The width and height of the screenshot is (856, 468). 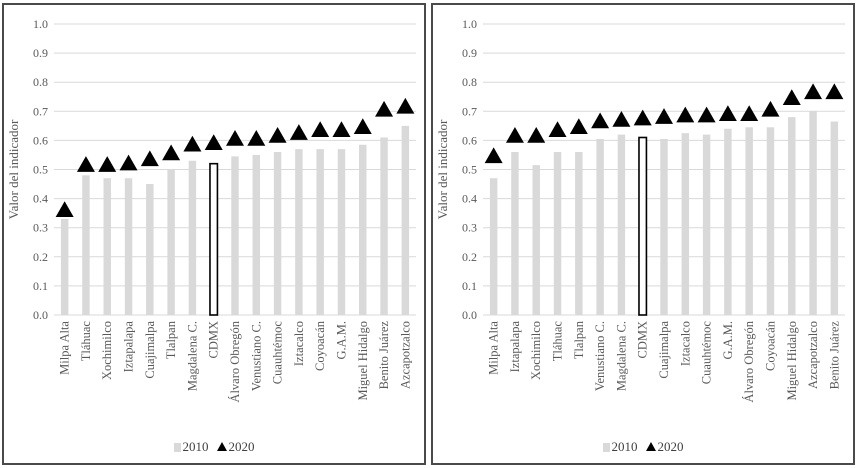 I want to click on y-tick-label: 0.2, so click(x=469, y=257).